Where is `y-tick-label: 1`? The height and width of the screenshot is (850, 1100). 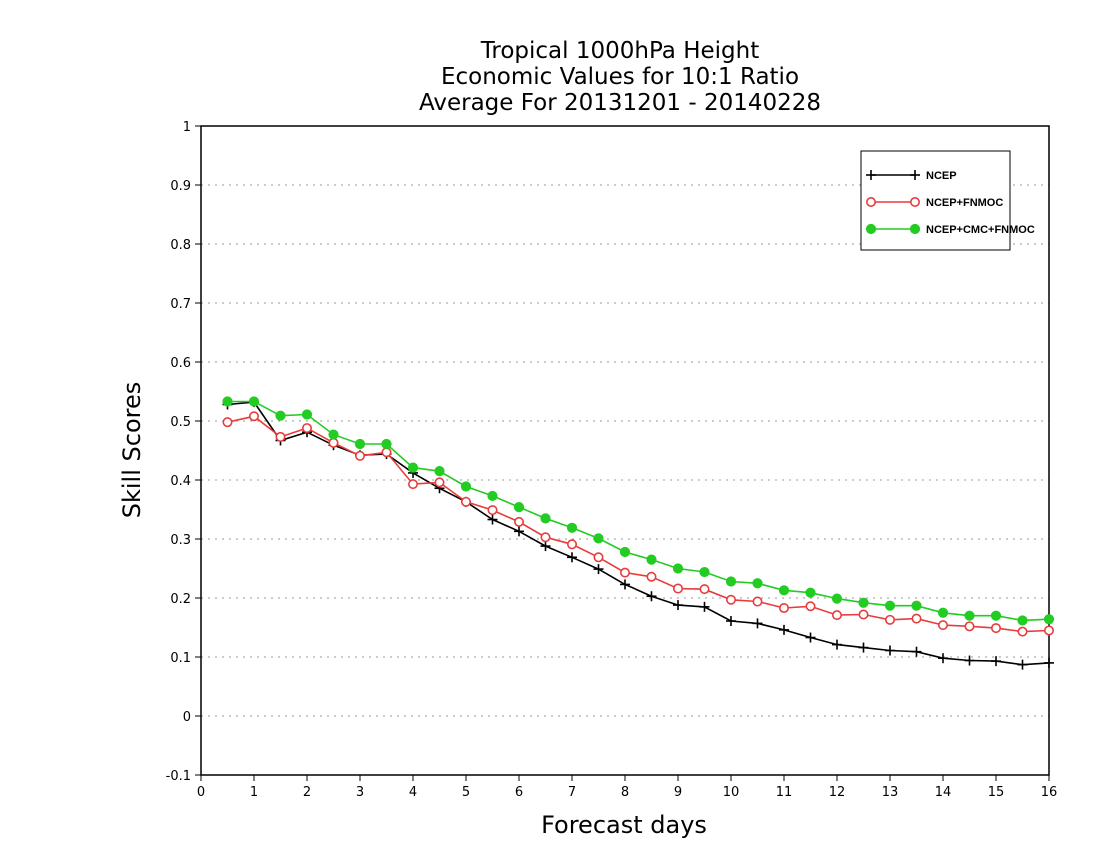
y-tick-label: 1 is located at coordinates (187, 127).